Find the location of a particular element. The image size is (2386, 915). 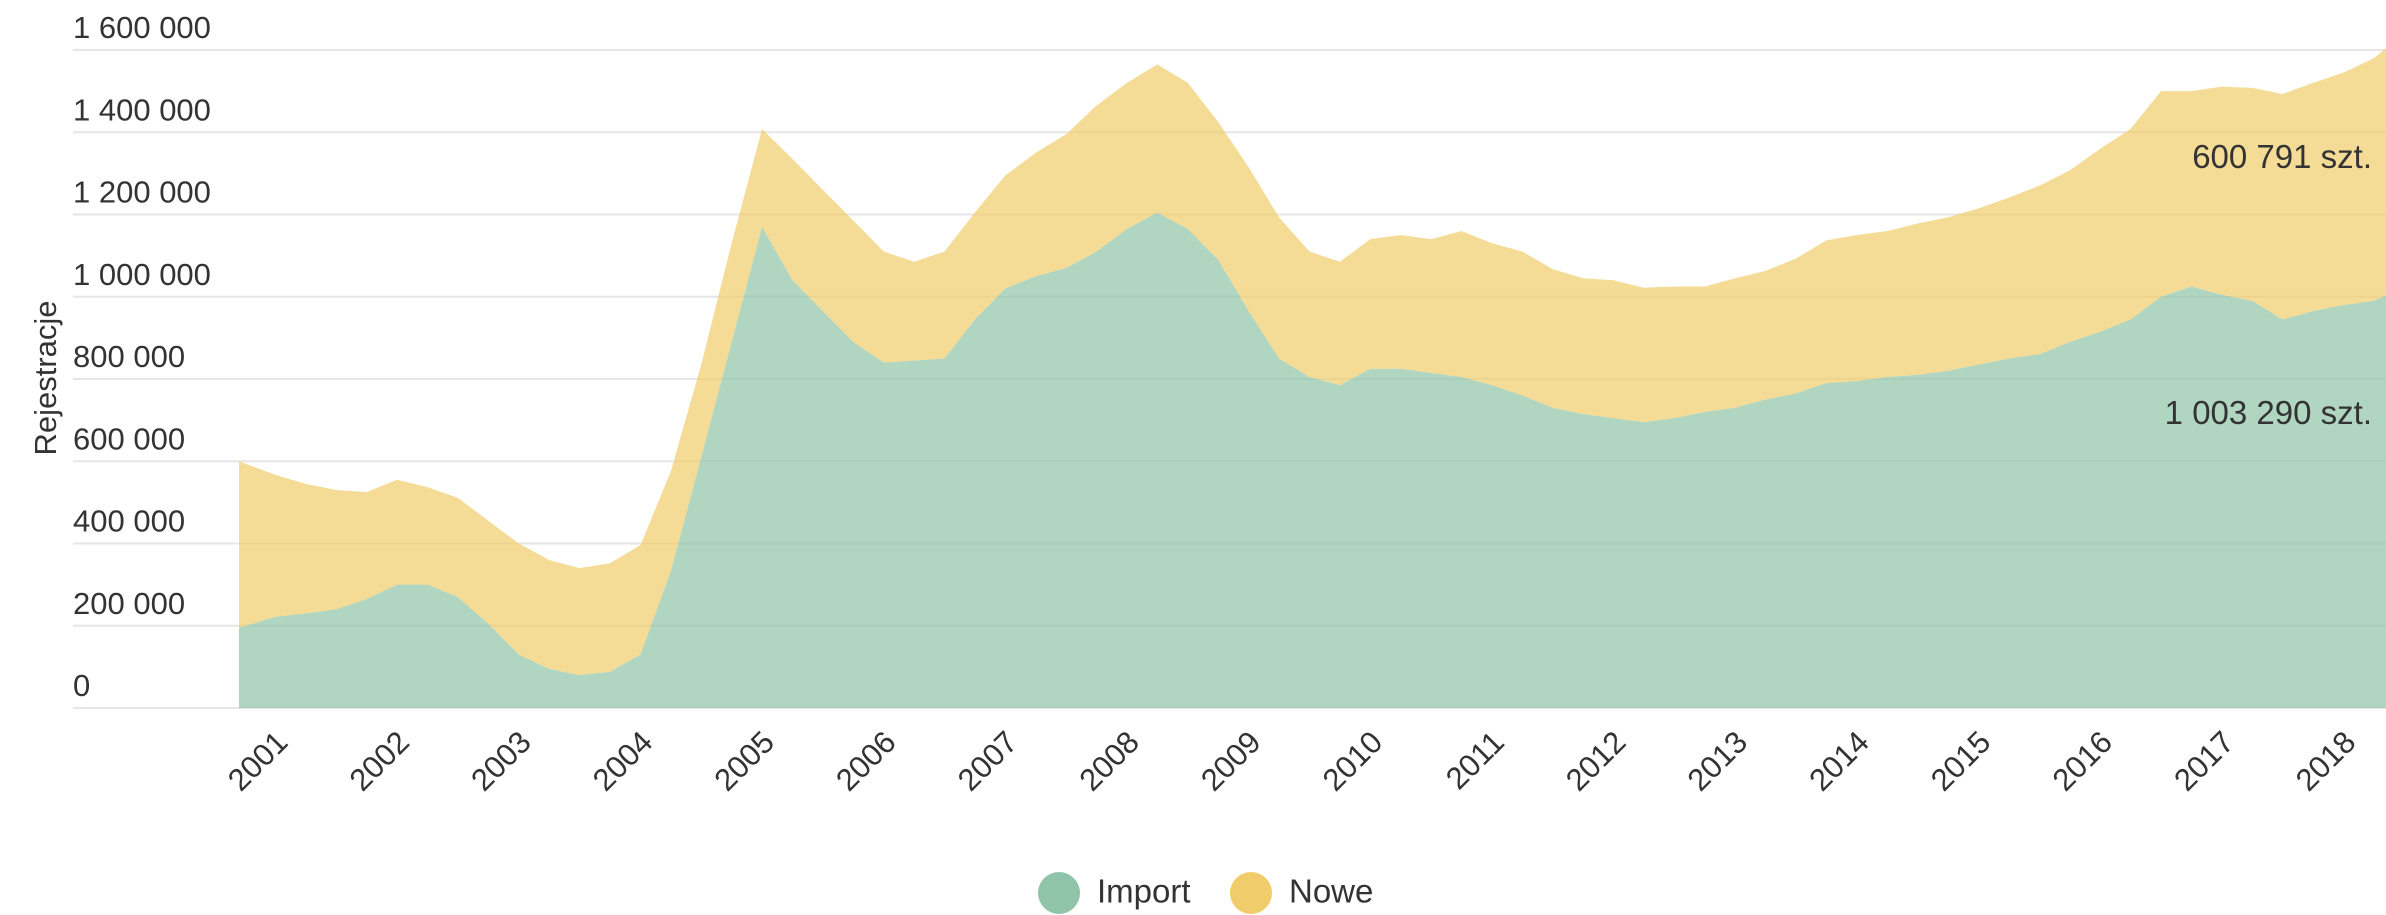

x-tick-label: 2005 is located at coordinates (744, 761).